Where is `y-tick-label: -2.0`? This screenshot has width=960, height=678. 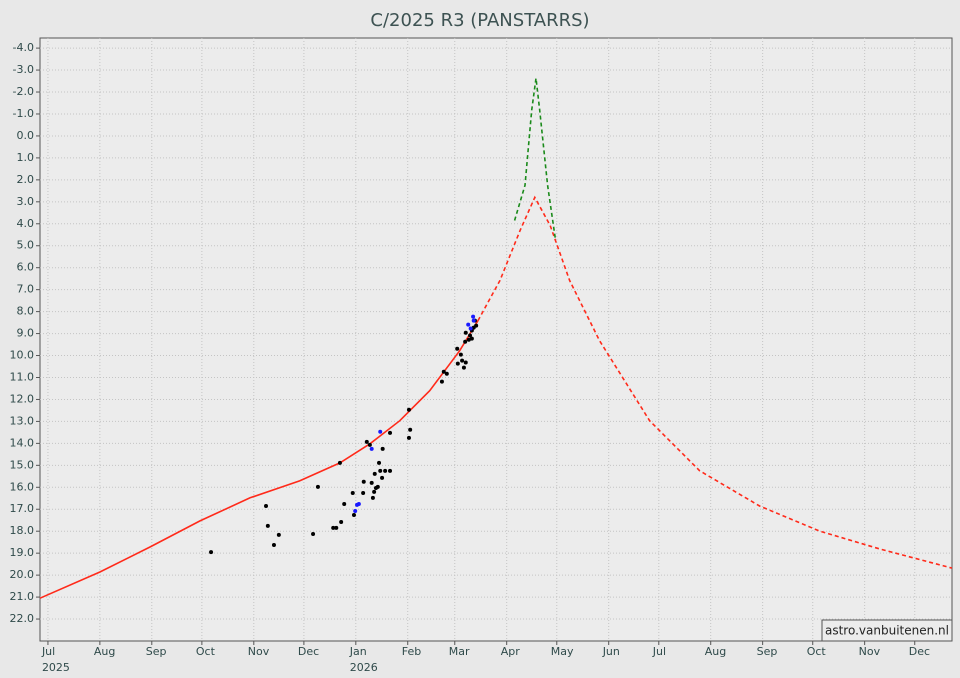 y-tick-label: -2.0 is located at coordinates (23, 91).